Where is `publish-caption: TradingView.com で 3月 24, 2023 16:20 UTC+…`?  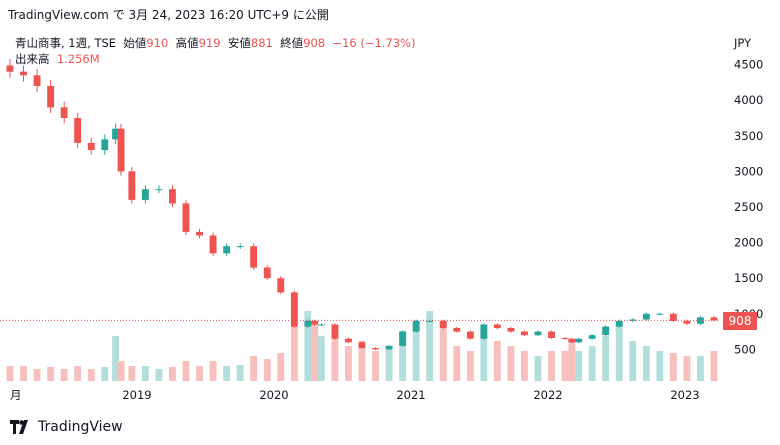
publish-caption: TradingView.com で 3月 24, 2023 16:20 UTC+… is located at coordinates (168, 15).